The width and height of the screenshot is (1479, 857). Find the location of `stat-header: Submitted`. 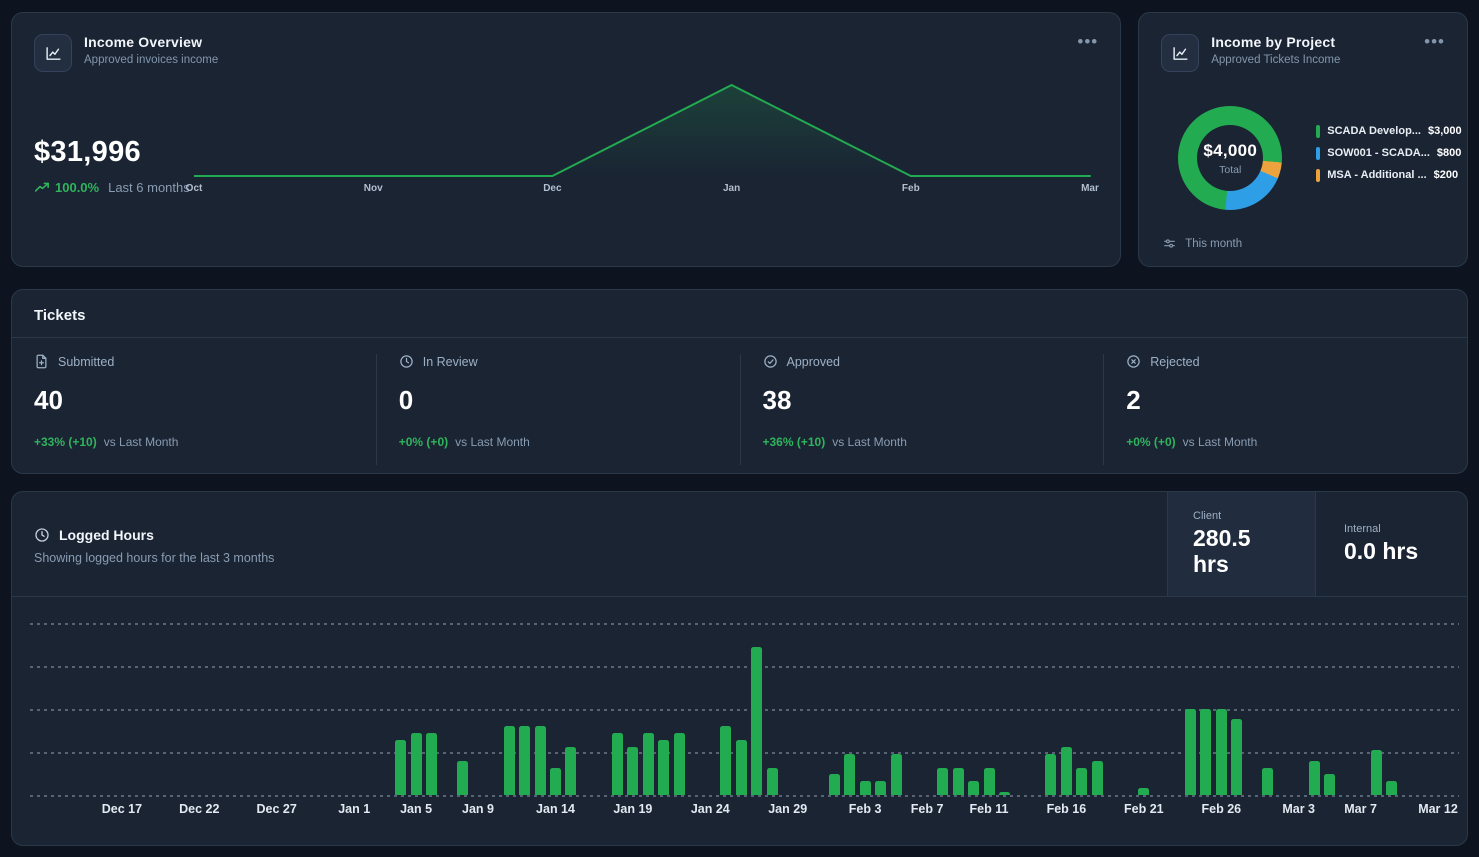

stat-header: Submitted is located at coordinates (194, 361).